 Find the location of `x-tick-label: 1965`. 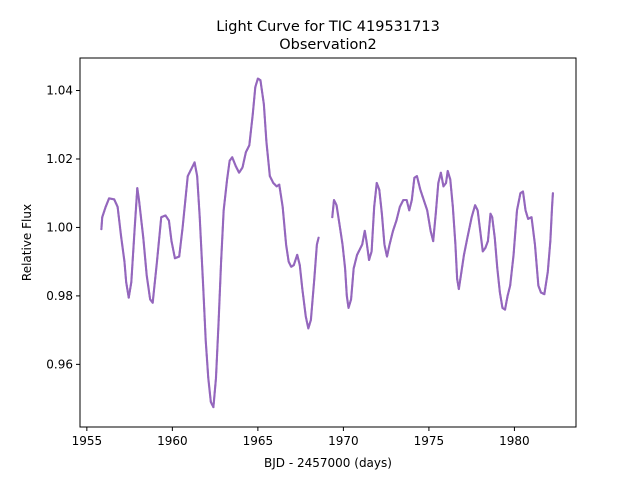

x-tick-label: 1965 is located at coordinates (258, 441).